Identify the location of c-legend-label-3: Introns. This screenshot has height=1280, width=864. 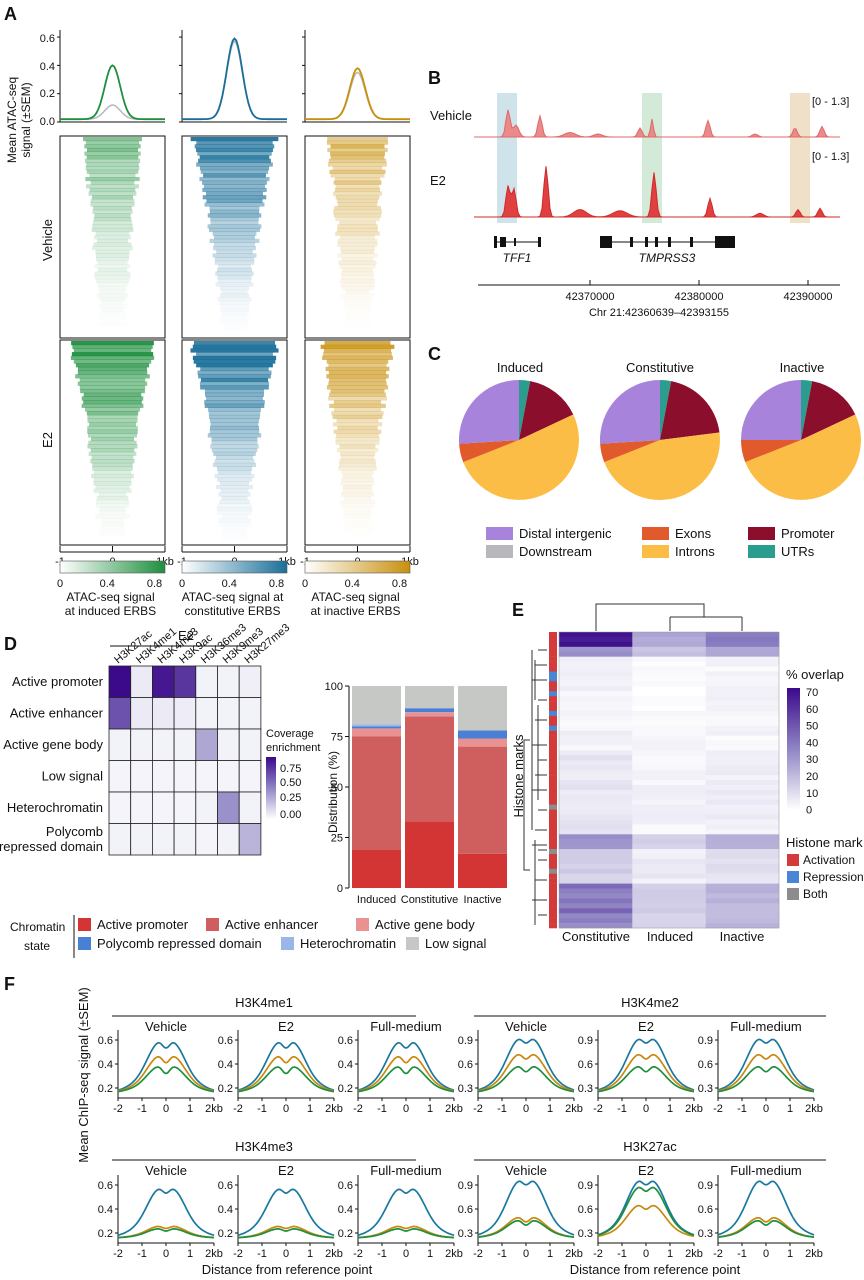
(695, 551).